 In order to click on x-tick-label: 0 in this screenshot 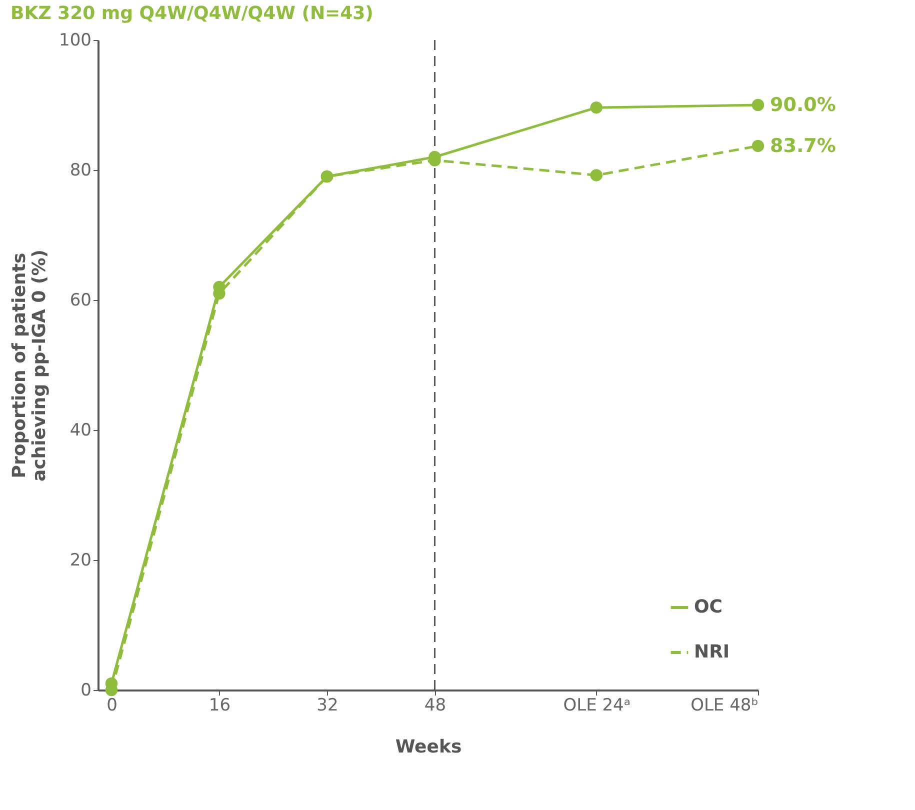, I will do `click(112, 706)`.